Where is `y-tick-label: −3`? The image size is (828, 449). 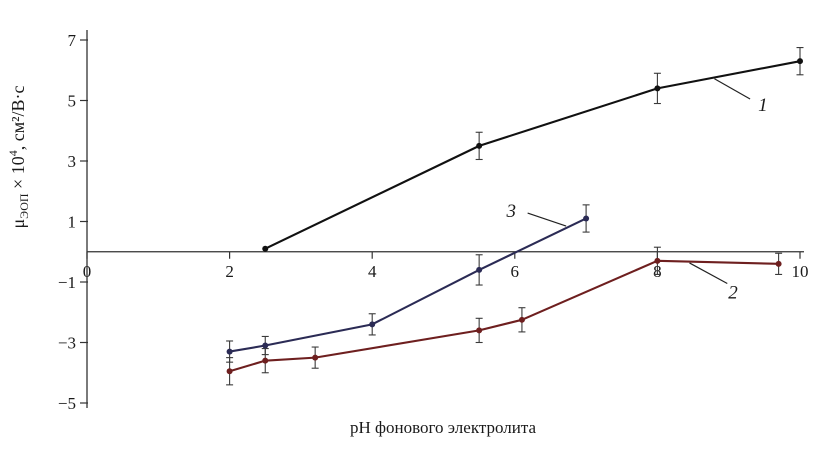
y-tick-label: −3 is located at coordinates (67, 343).